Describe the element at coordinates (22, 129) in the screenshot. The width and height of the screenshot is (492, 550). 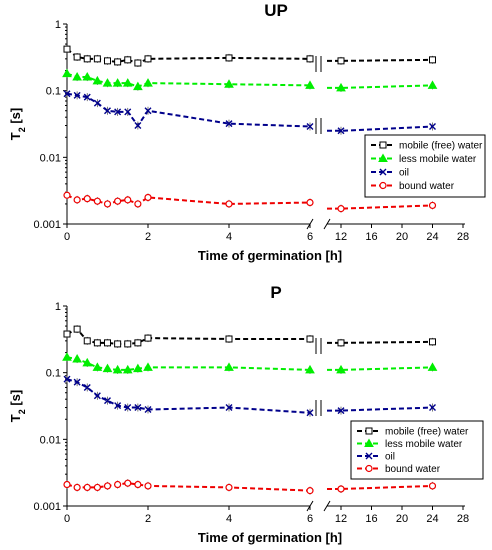
I see `y-axis-label-sub: 2` at that location.